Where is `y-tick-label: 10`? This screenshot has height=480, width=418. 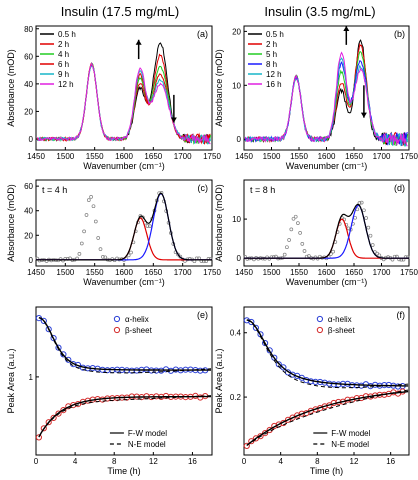 y-tick-label: 10 is located at coordinates (236, 85).